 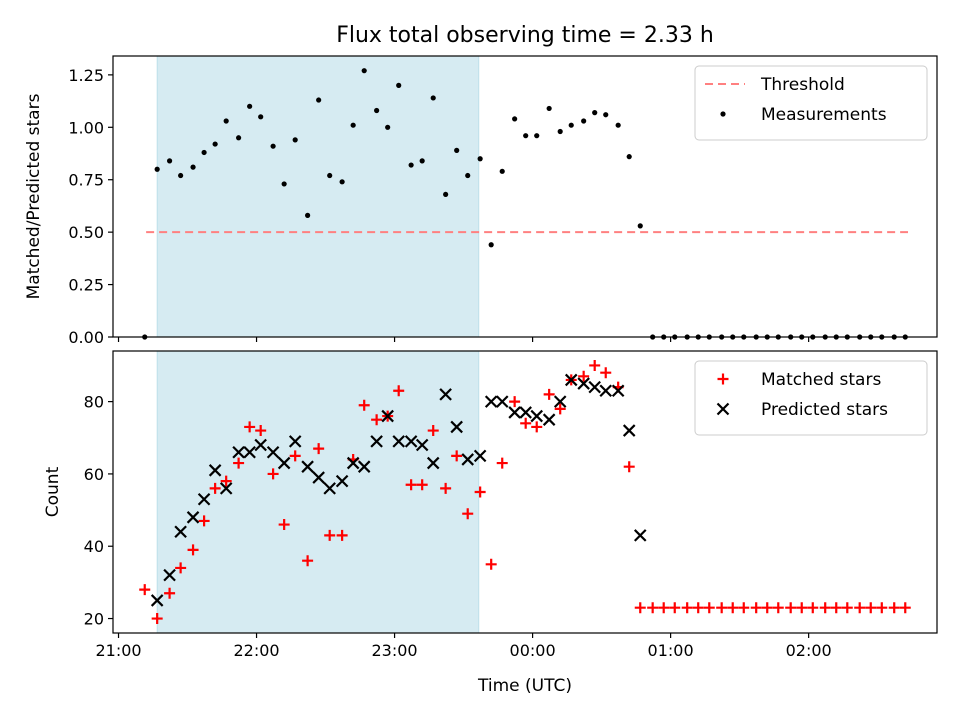 I want to click on y-tick-label: 20, so click(x=94, y=619).